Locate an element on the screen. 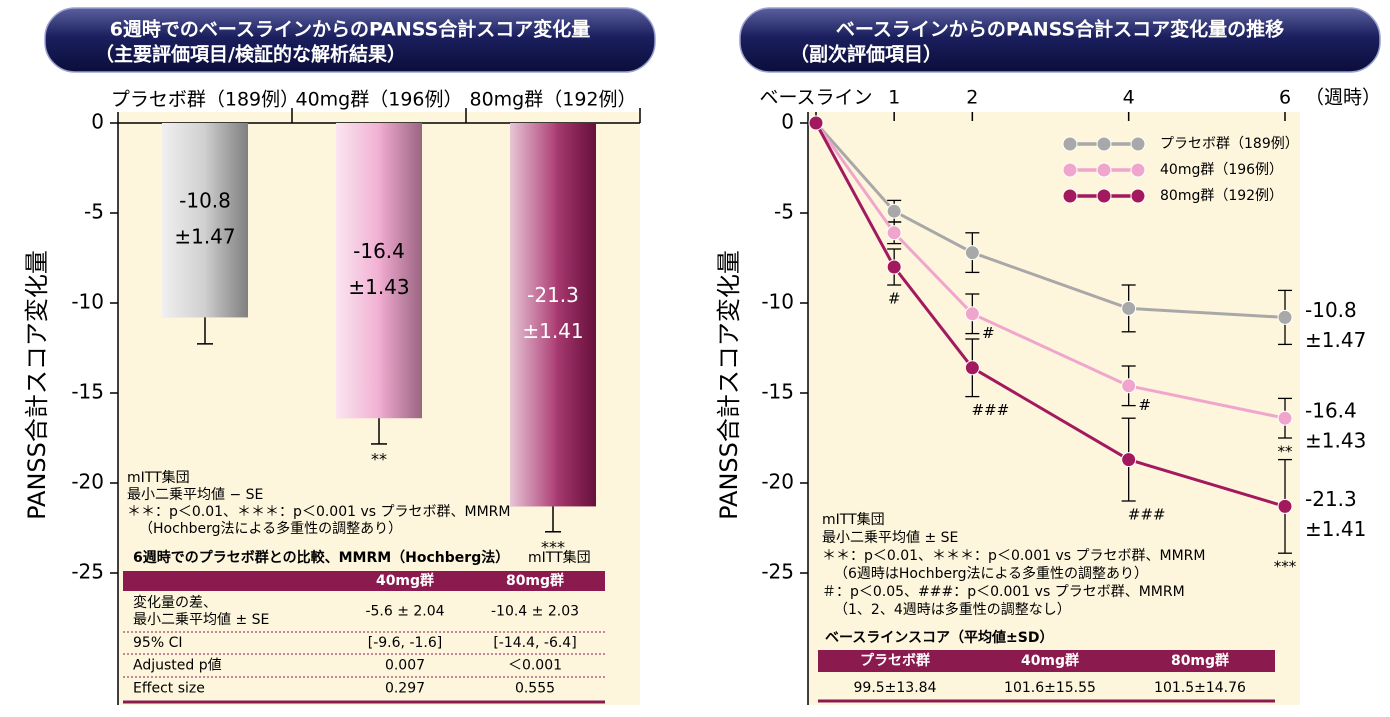 Image resolution: width=1390 pixels, height=717 pixels. legend-label: 40mg群（196例） is located at coordinates (1221, 170).